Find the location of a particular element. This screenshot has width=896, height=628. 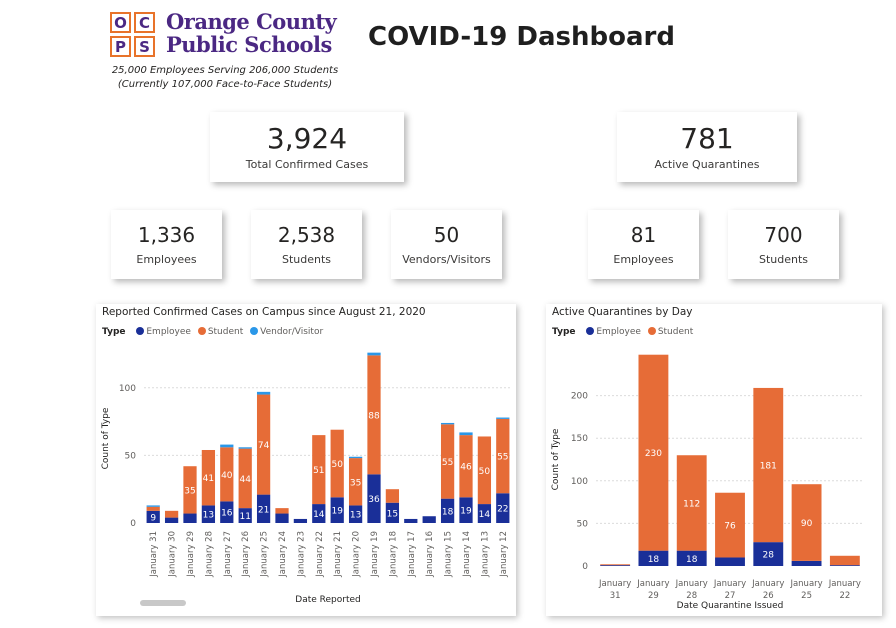

legend-dot-vendor is located at coordinates (254, 331).